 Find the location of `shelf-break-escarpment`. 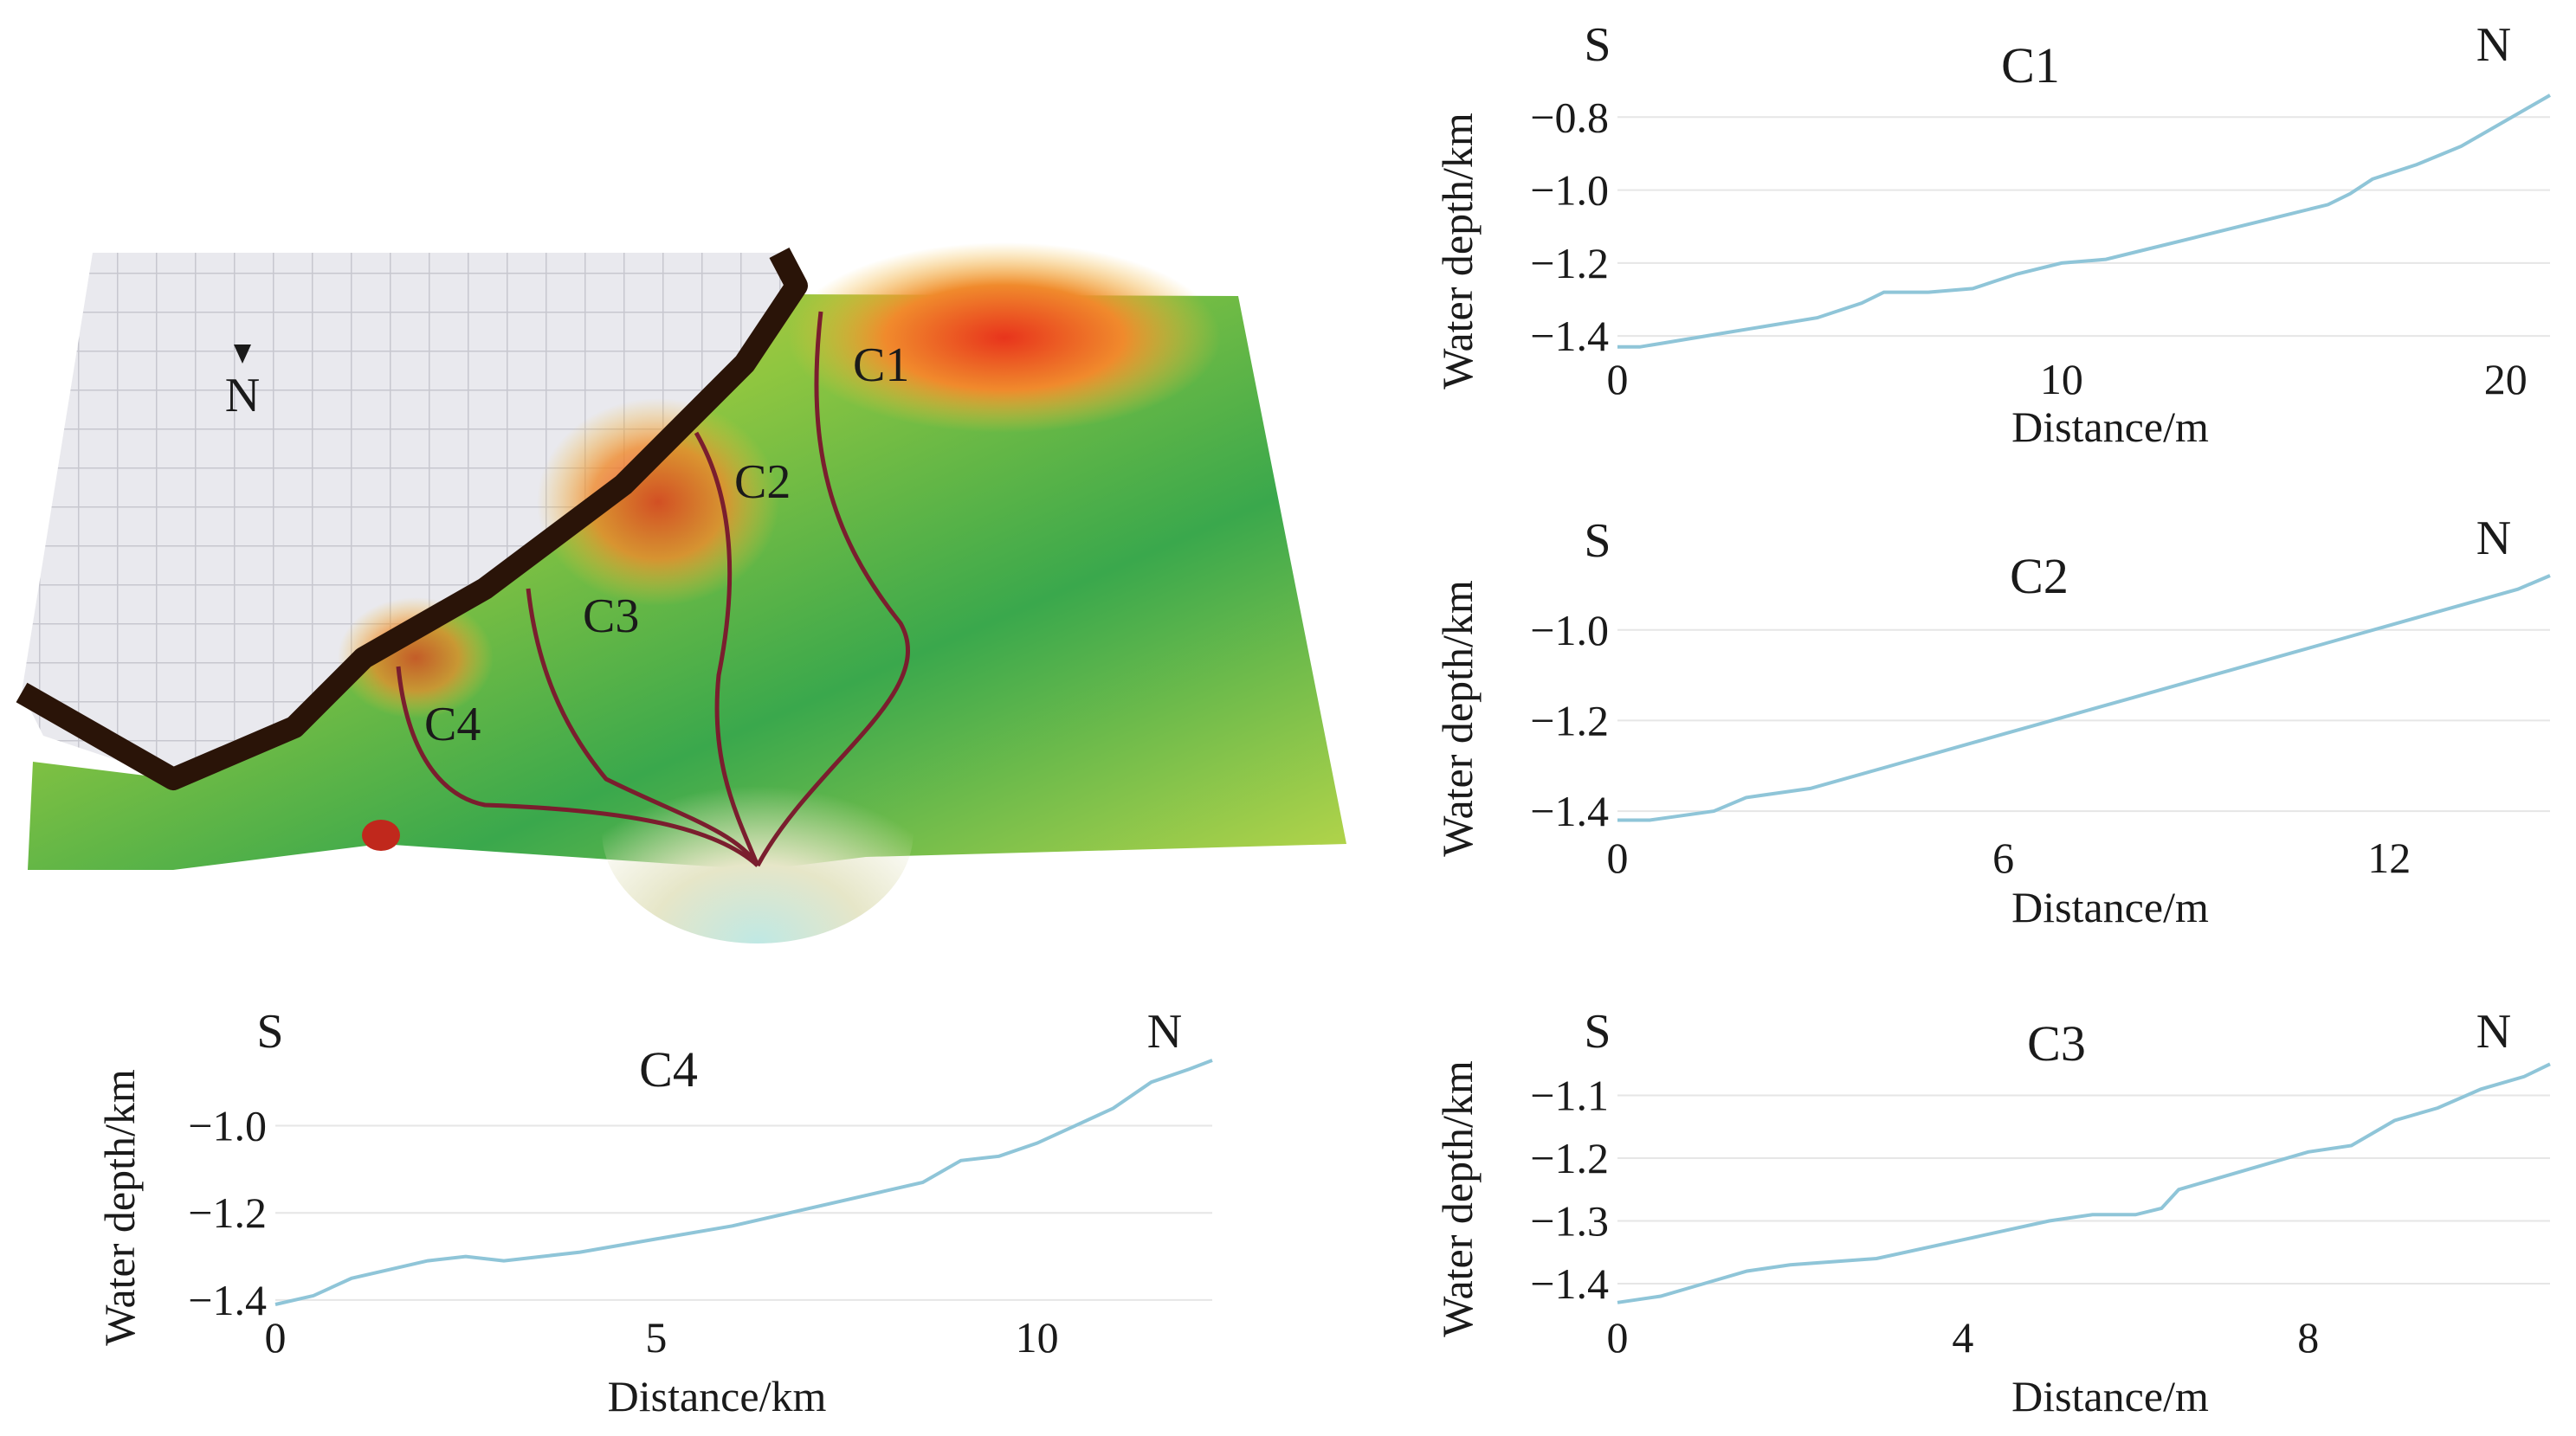

shelf-break-escarpment is located at coordinates (412, 519).